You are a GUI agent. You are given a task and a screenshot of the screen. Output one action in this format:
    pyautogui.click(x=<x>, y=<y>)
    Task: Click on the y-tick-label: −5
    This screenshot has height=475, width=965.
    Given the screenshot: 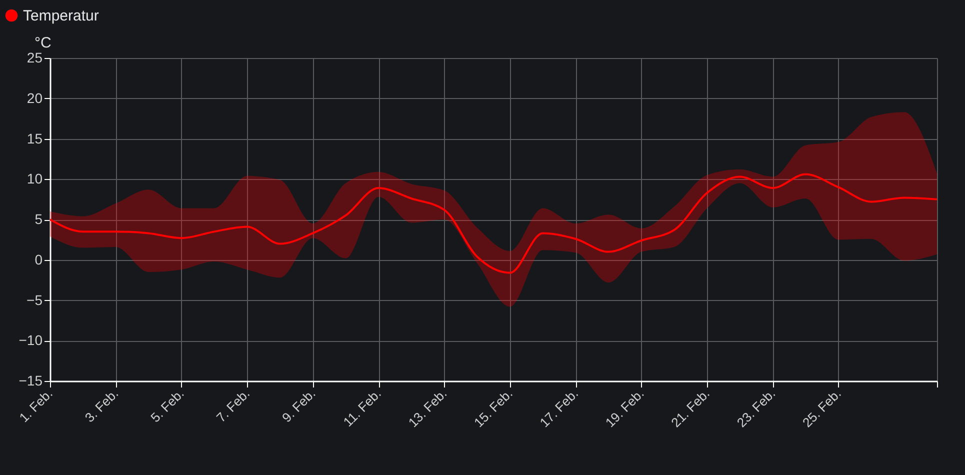 What is the action you would take?
    pyautogui.click(x=34, y=300)
    